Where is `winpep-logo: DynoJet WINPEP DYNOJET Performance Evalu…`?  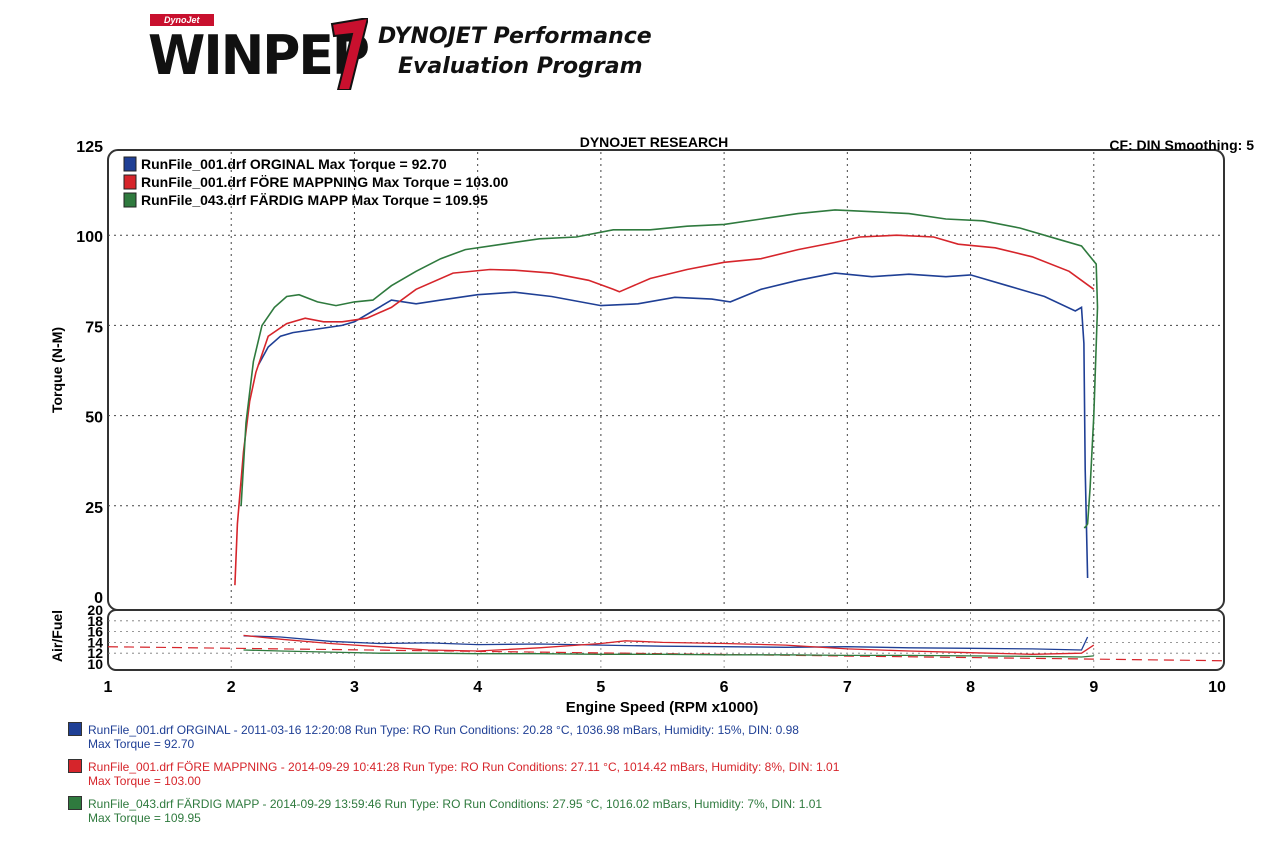 winpep-logo: DynoJet WINPEP DYNOJET Performance Evalu… is located at coordinates (420, 50).